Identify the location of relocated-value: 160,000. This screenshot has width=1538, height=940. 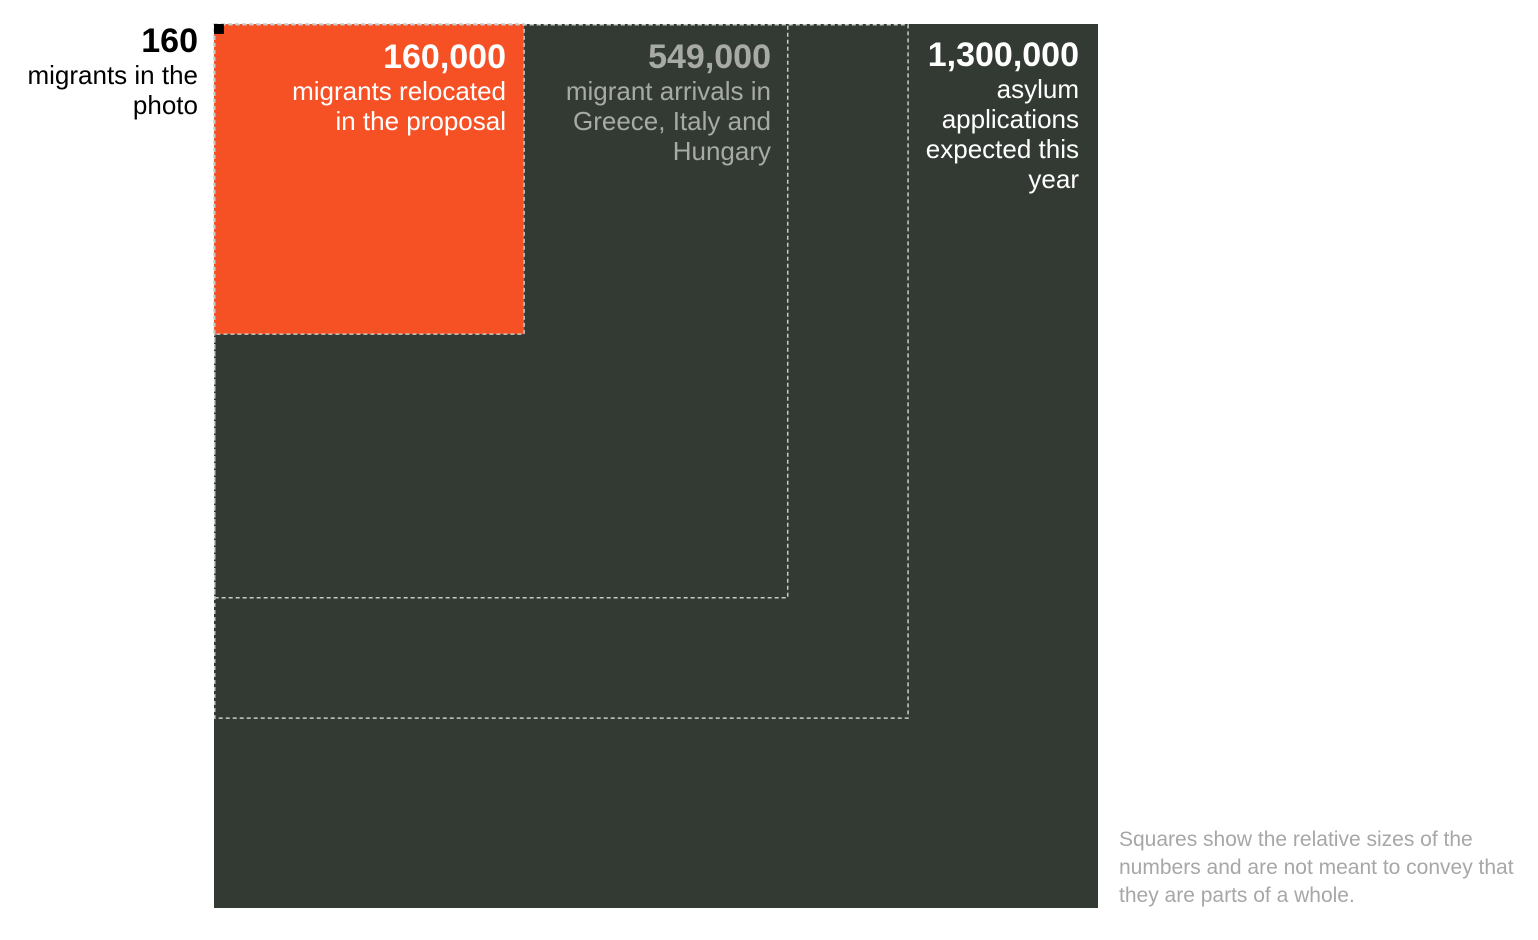
(444, 57).